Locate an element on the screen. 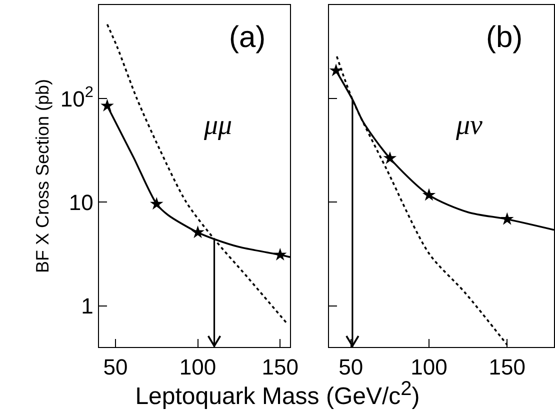 This screenshot has height=412, width=555. y-axis-title: BF X Cross Section (pb) is located at coordinates (42, 176).